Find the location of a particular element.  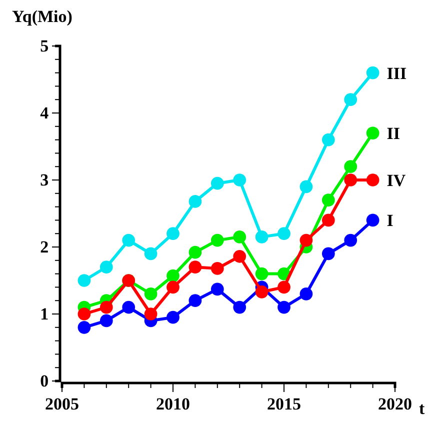

y-tick-label: 2 is located at coordinates (44, 246).